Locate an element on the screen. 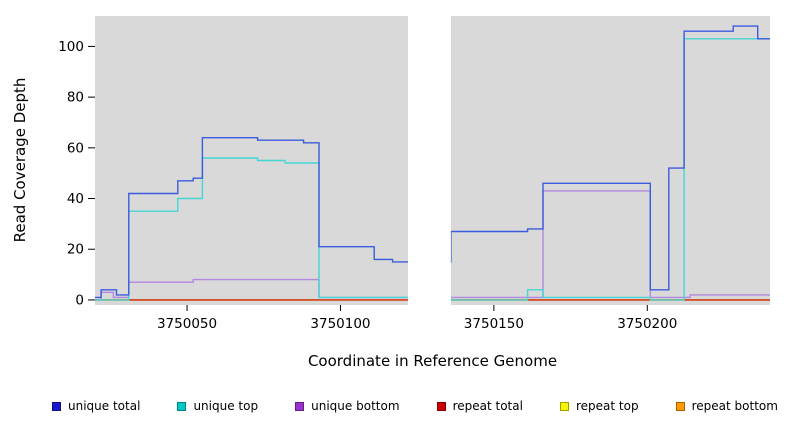  y-axis-title: Read Coverage Depth is located at coordinates (20, 160).